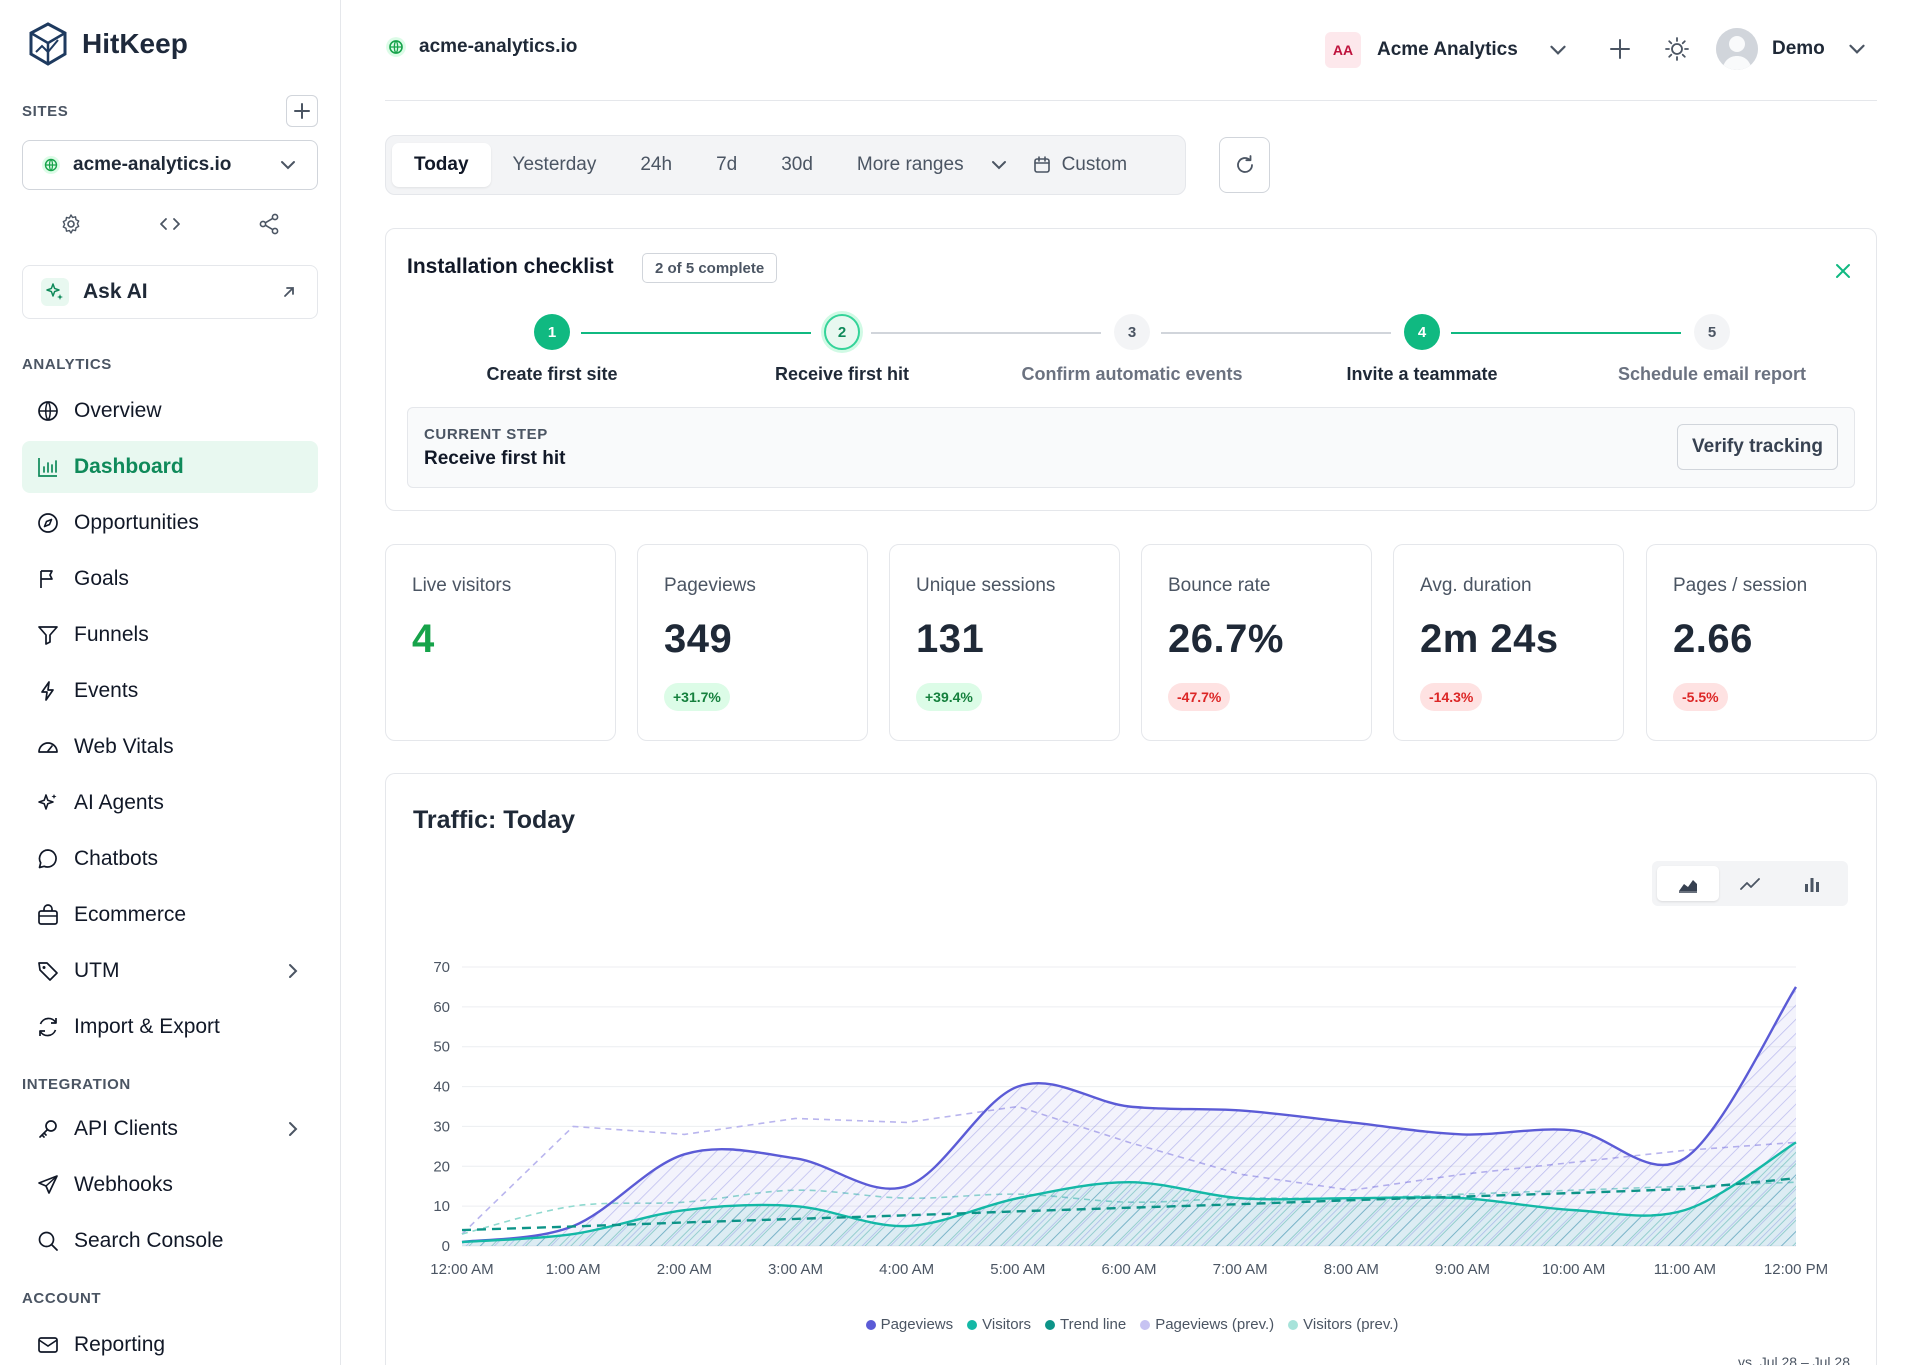  I want to click on step-receive-first-hit: 2 Receive first hit, so click(842, 349).